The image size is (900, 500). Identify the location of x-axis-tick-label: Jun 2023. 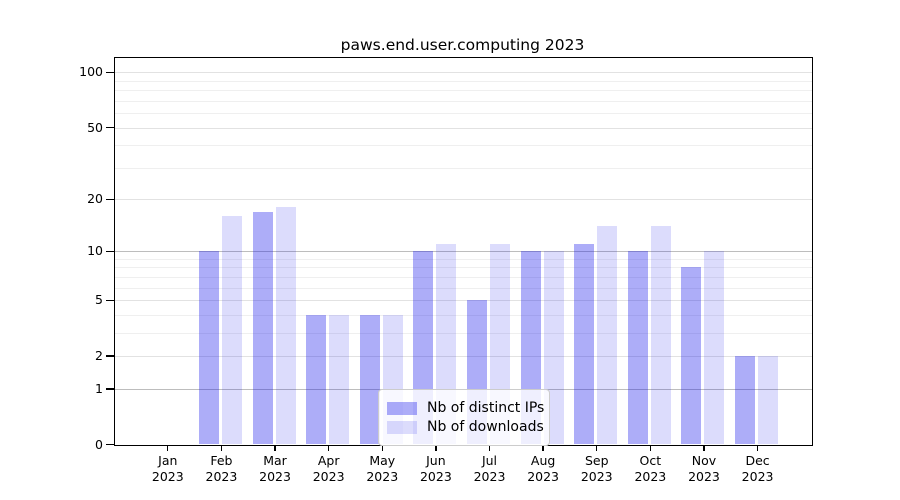
(435, 468).